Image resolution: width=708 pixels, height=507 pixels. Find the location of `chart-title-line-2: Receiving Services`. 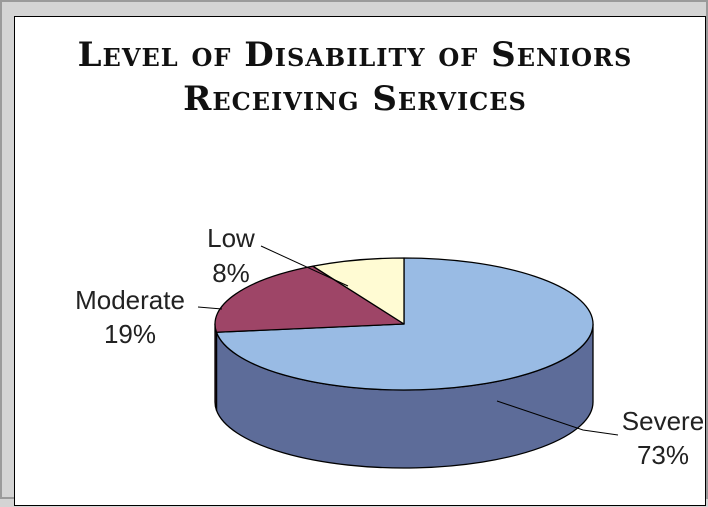

chart-title-line-2: Receiving Services is located at coordinates (355, 99).